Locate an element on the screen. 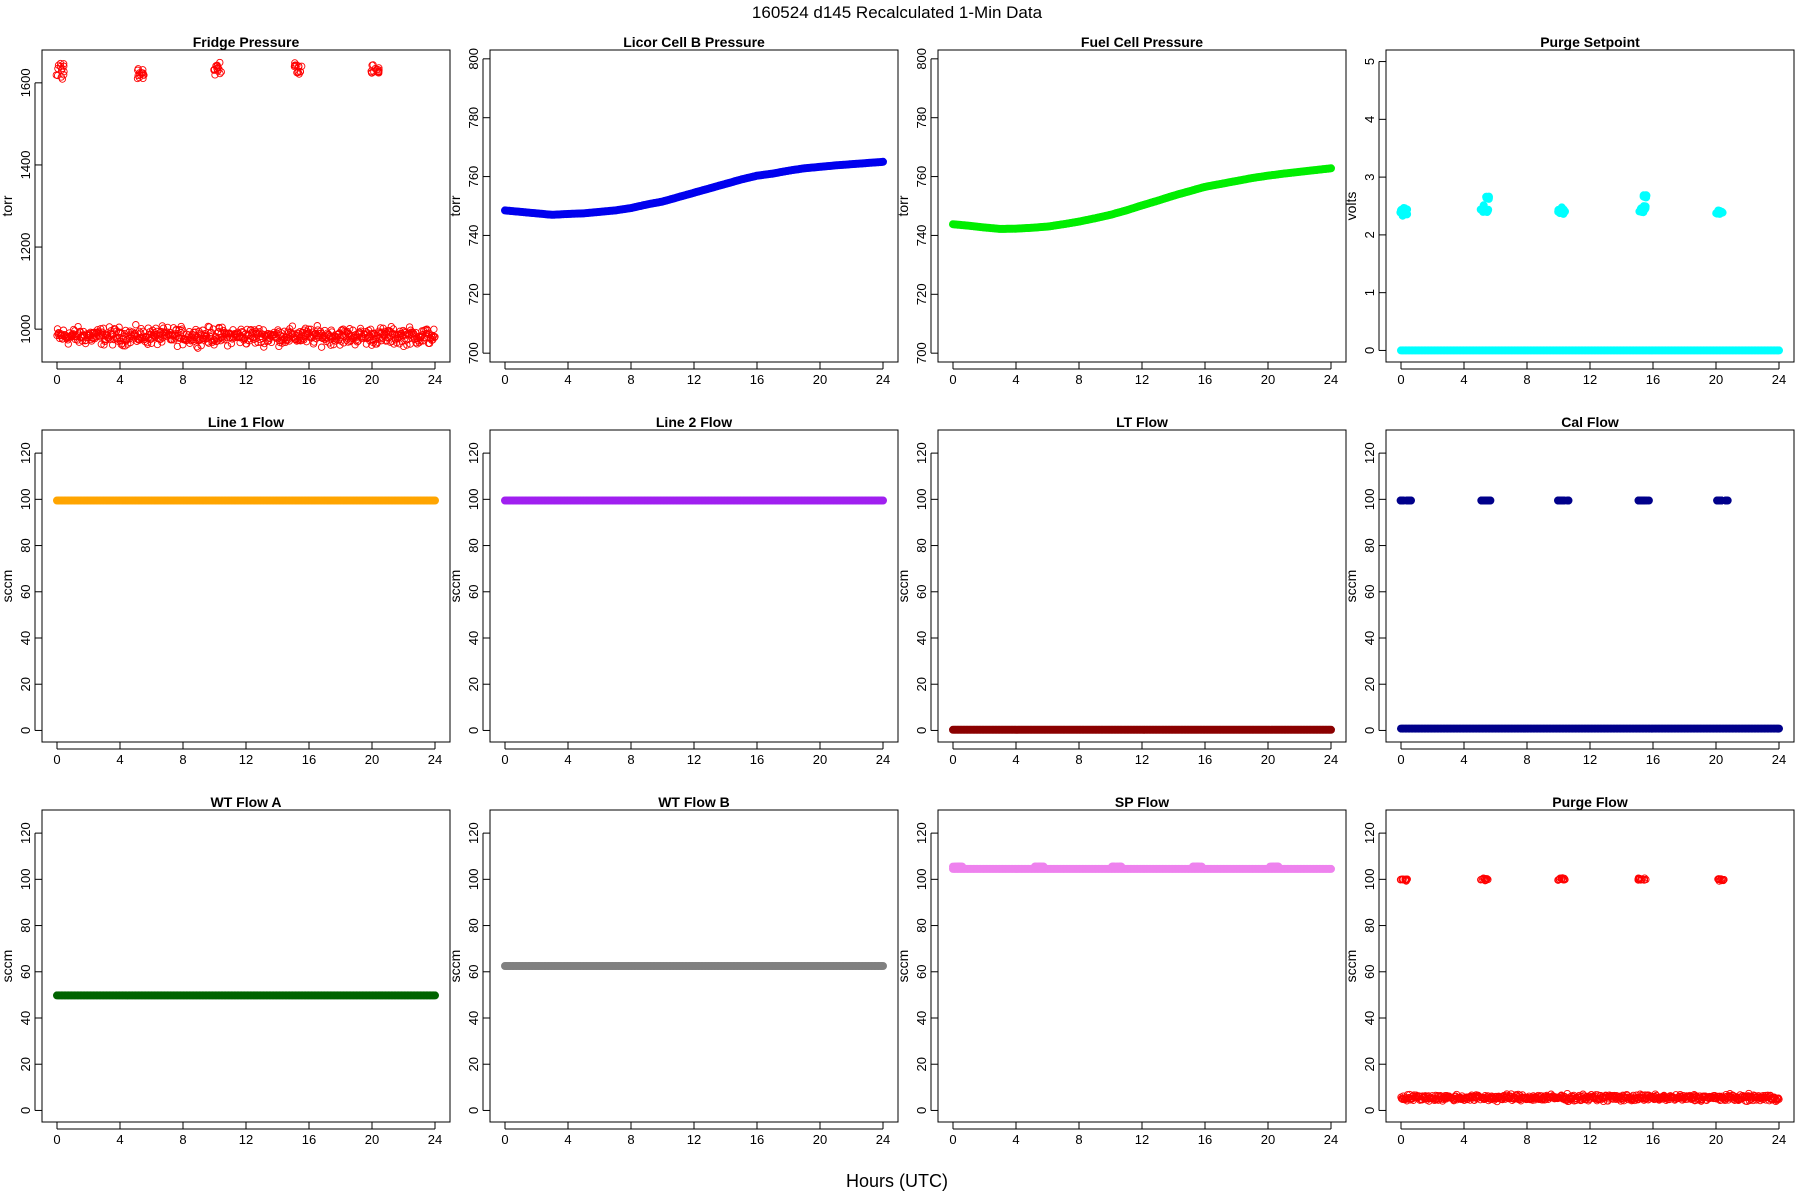  y-tick-label: 1600 is located at coordinates (25, 82).